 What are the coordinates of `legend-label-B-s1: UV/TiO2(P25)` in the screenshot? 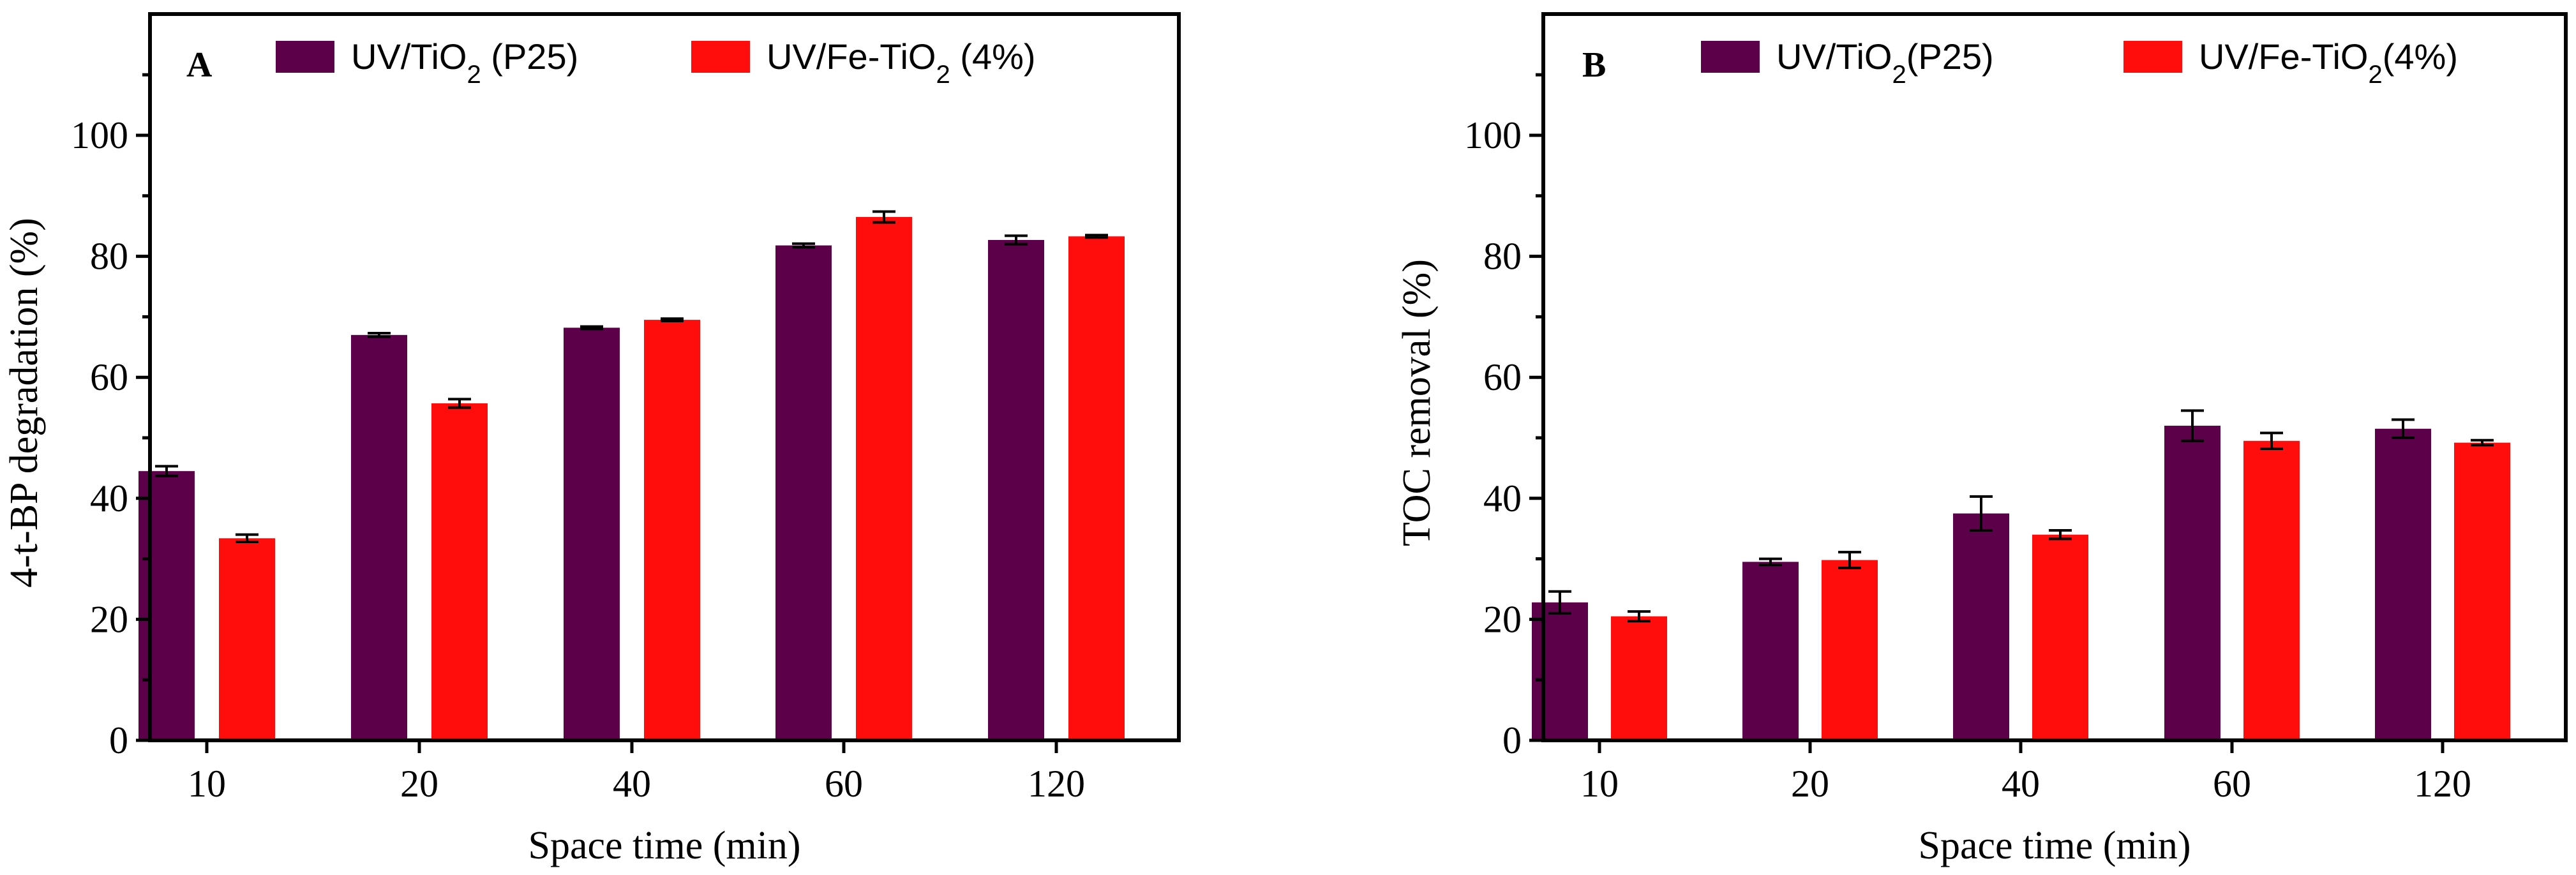 It's located at (1885, 62).